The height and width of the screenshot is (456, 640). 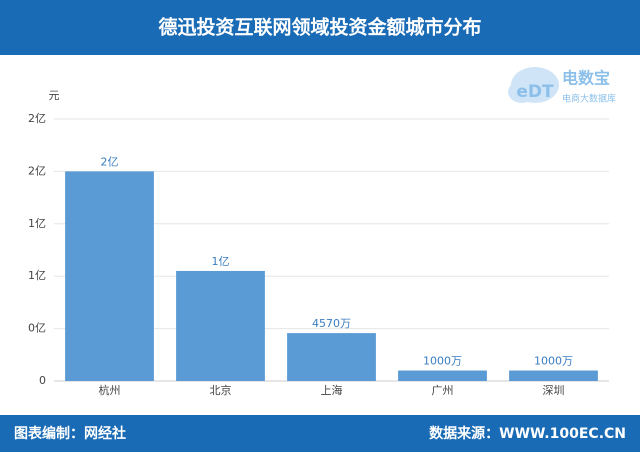 I want to click on logo-mark: eDT, so click(x=535, y=92).